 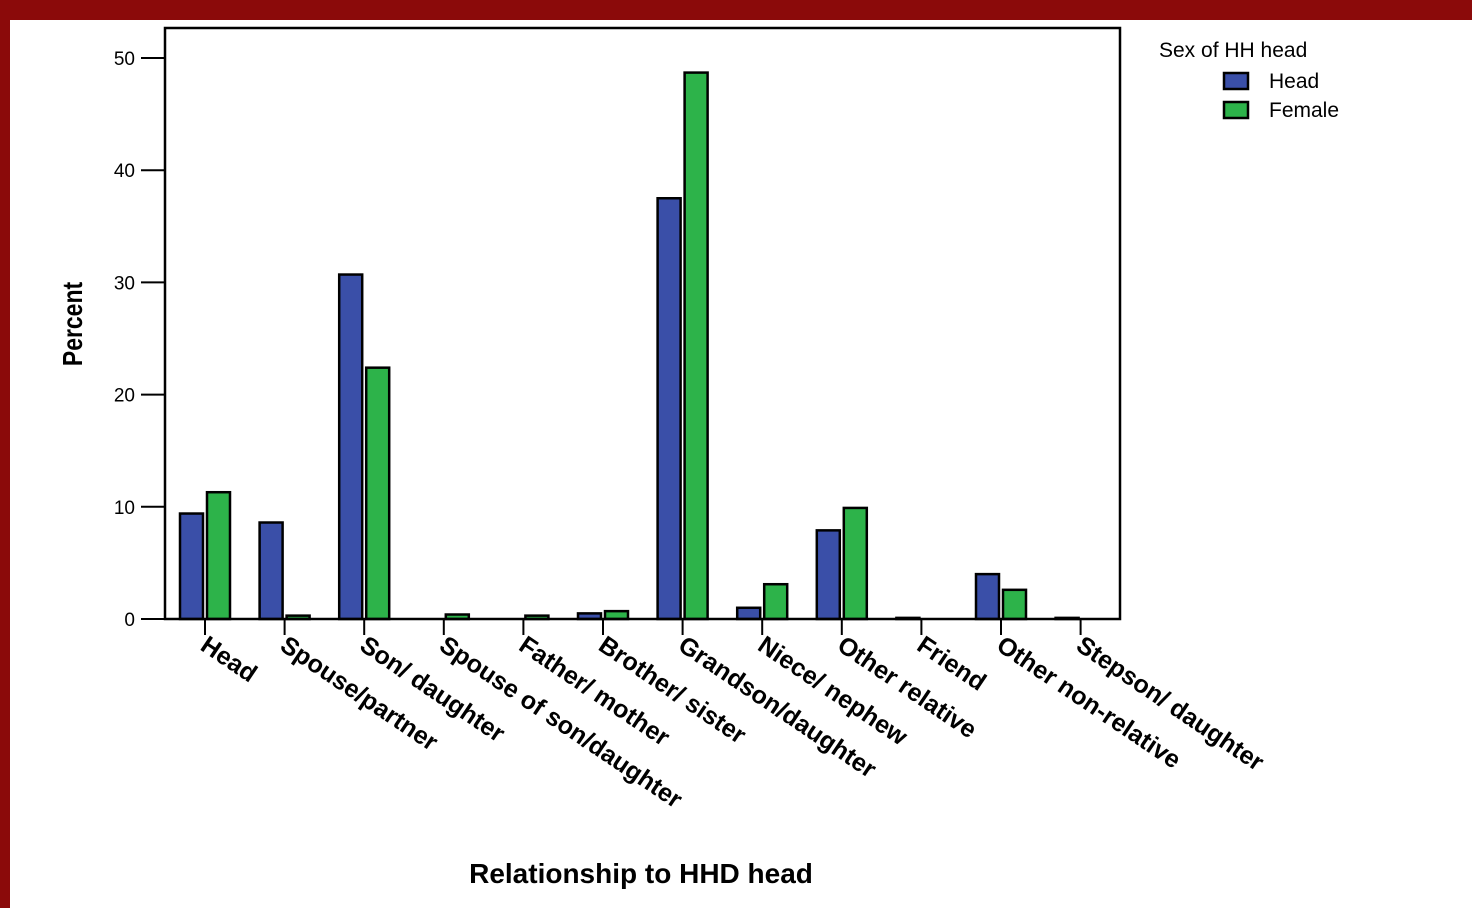 What do you see at coordinates (129, 620) in the screenshot?
I see `y-tick-label: 0` at bounding box center [129, 620].